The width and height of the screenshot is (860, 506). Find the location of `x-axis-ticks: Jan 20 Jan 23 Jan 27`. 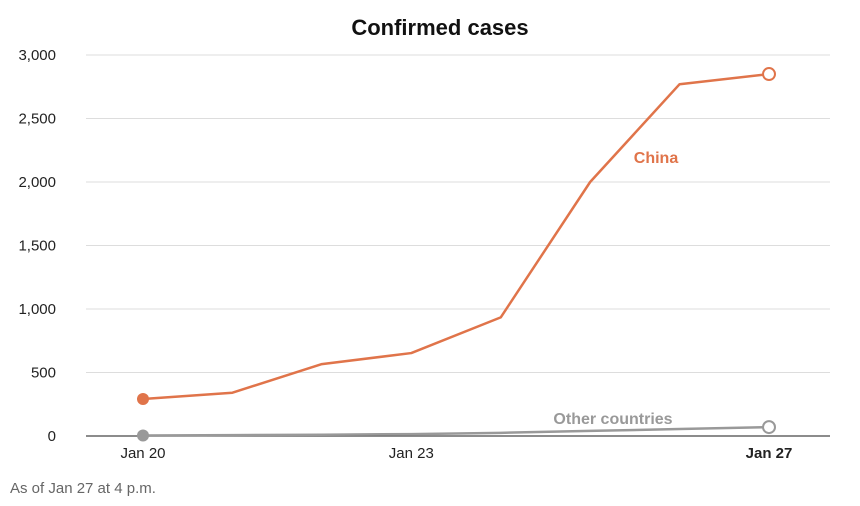

x-axis-ticks: Jan 20 Jan 23 Jan 27 is located at coordinates (456, 453).